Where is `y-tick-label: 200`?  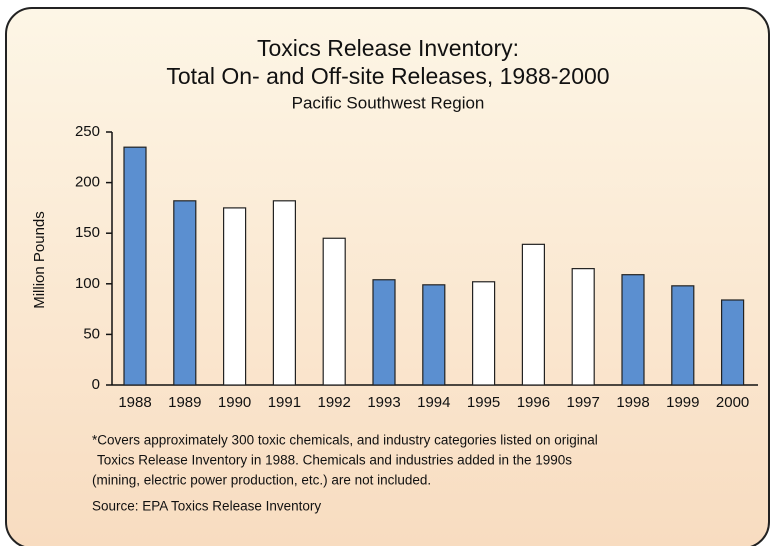
y-tick-label: 200 is located at coordinates (87, 182).